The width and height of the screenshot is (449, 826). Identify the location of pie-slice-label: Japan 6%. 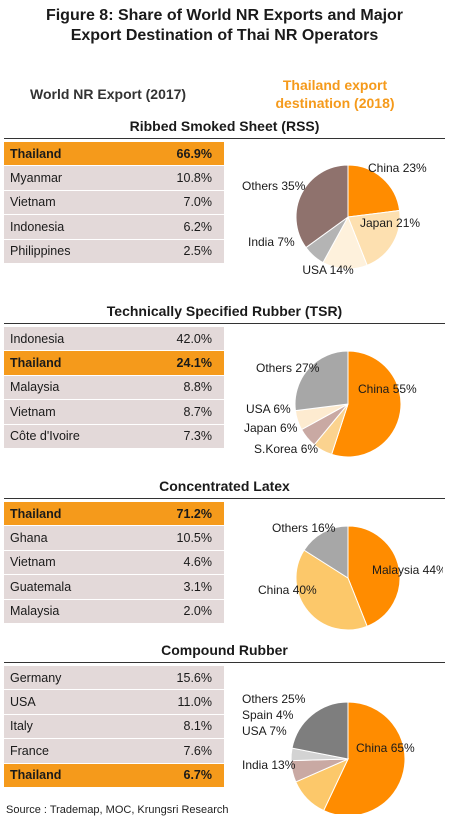
(271, 428).